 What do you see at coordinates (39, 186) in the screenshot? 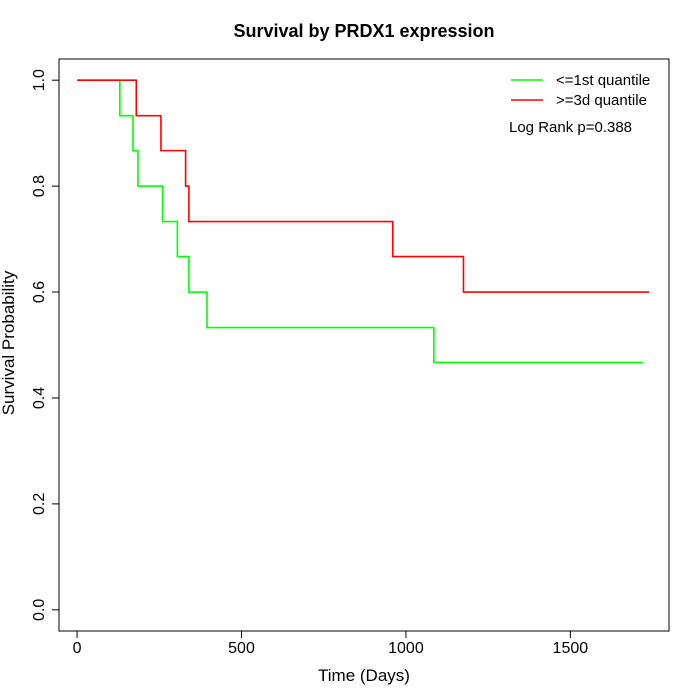
I see `y-tick-label: 0.8` at bounding box center [39, 186].